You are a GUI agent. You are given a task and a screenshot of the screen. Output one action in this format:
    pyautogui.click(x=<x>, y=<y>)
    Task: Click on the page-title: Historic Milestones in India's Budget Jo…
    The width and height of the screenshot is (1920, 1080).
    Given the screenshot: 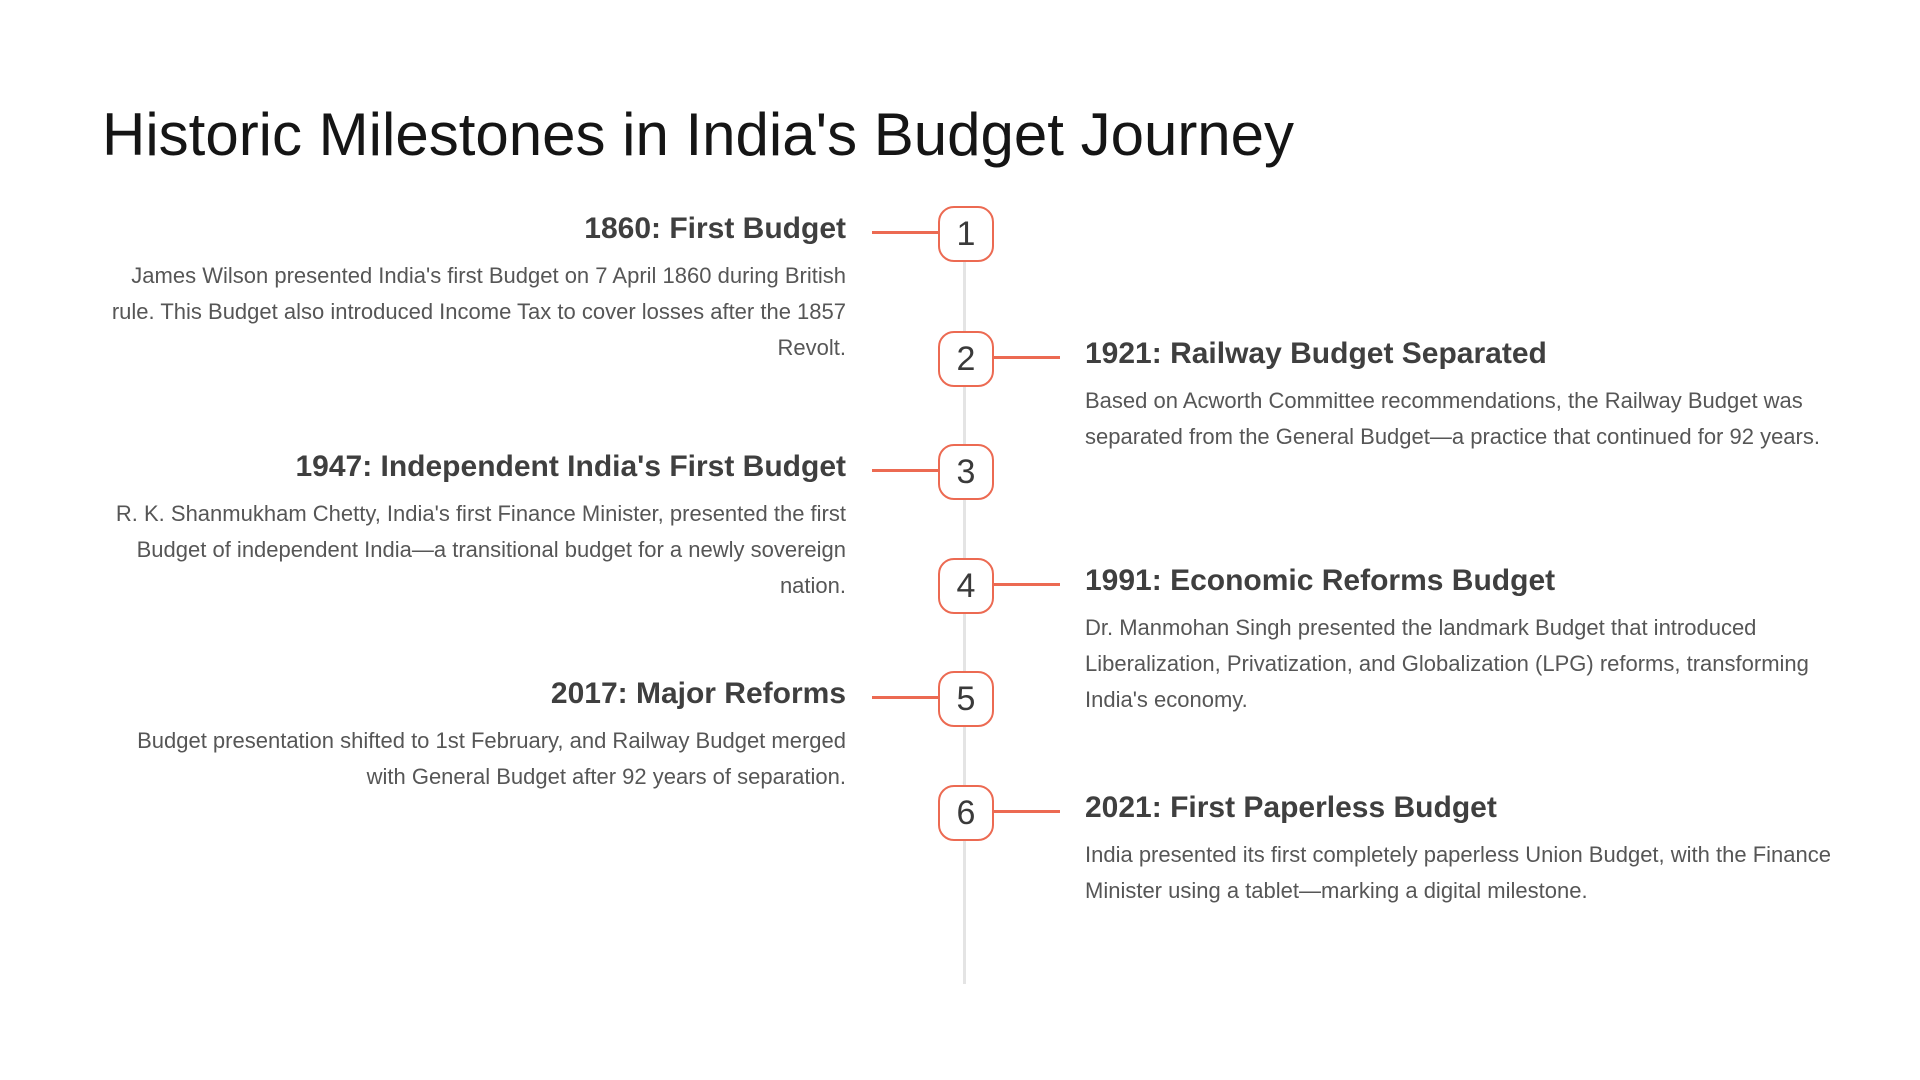 What is the action you would take?
    pyautogui.click(x=698, y=134)
    